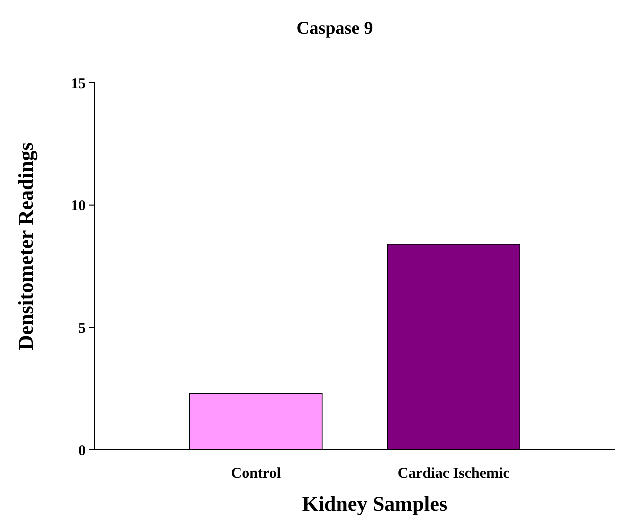 The height and width of the screenshot is (531, 631). Describe the element at coordinates (335, 28) in the screenshot. I see `chart-title: Caspase 9` at that location.